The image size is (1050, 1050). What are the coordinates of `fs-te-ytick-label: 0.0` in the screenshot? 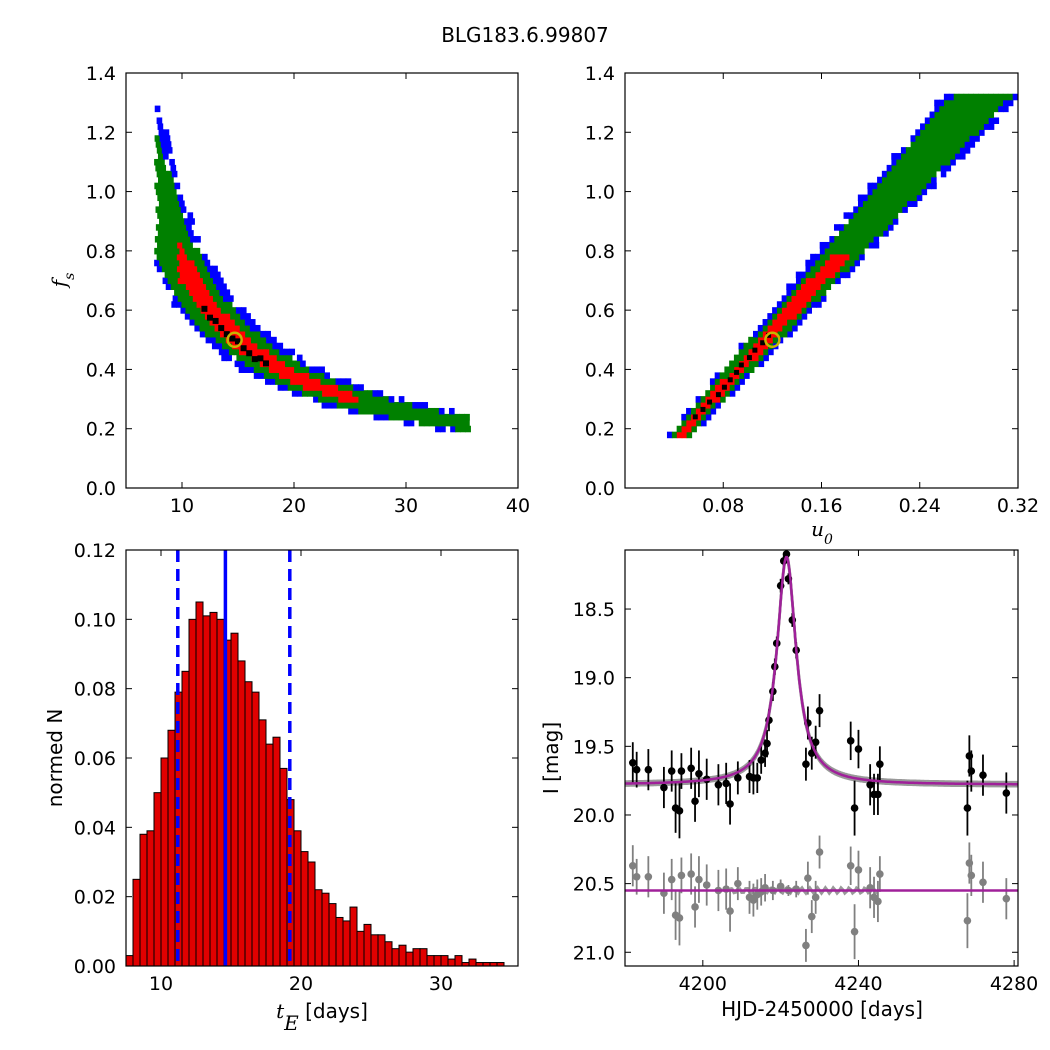 It's located at (101, 489).